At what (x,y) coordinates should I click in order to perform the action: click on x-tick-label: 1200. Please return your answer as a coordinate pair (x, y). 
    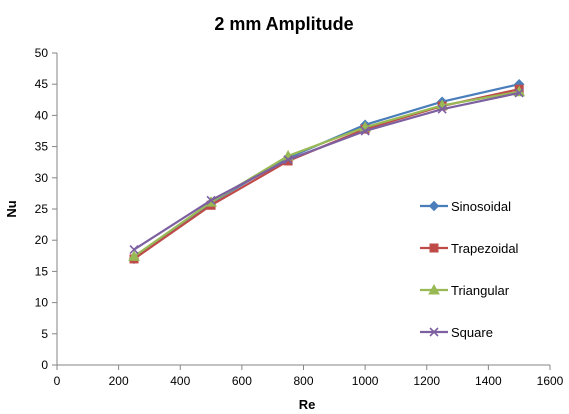
    Looking at the image, I should click on (426, 381).